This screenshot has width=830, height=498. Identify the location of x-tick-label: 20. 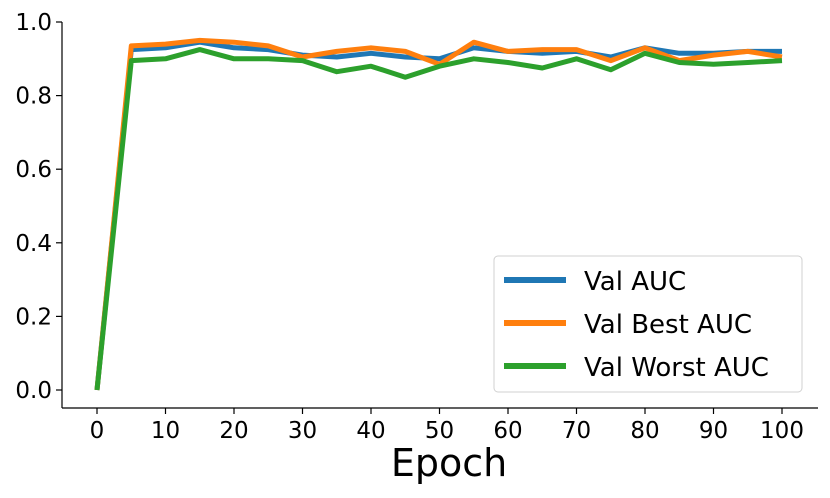
(233, 431).